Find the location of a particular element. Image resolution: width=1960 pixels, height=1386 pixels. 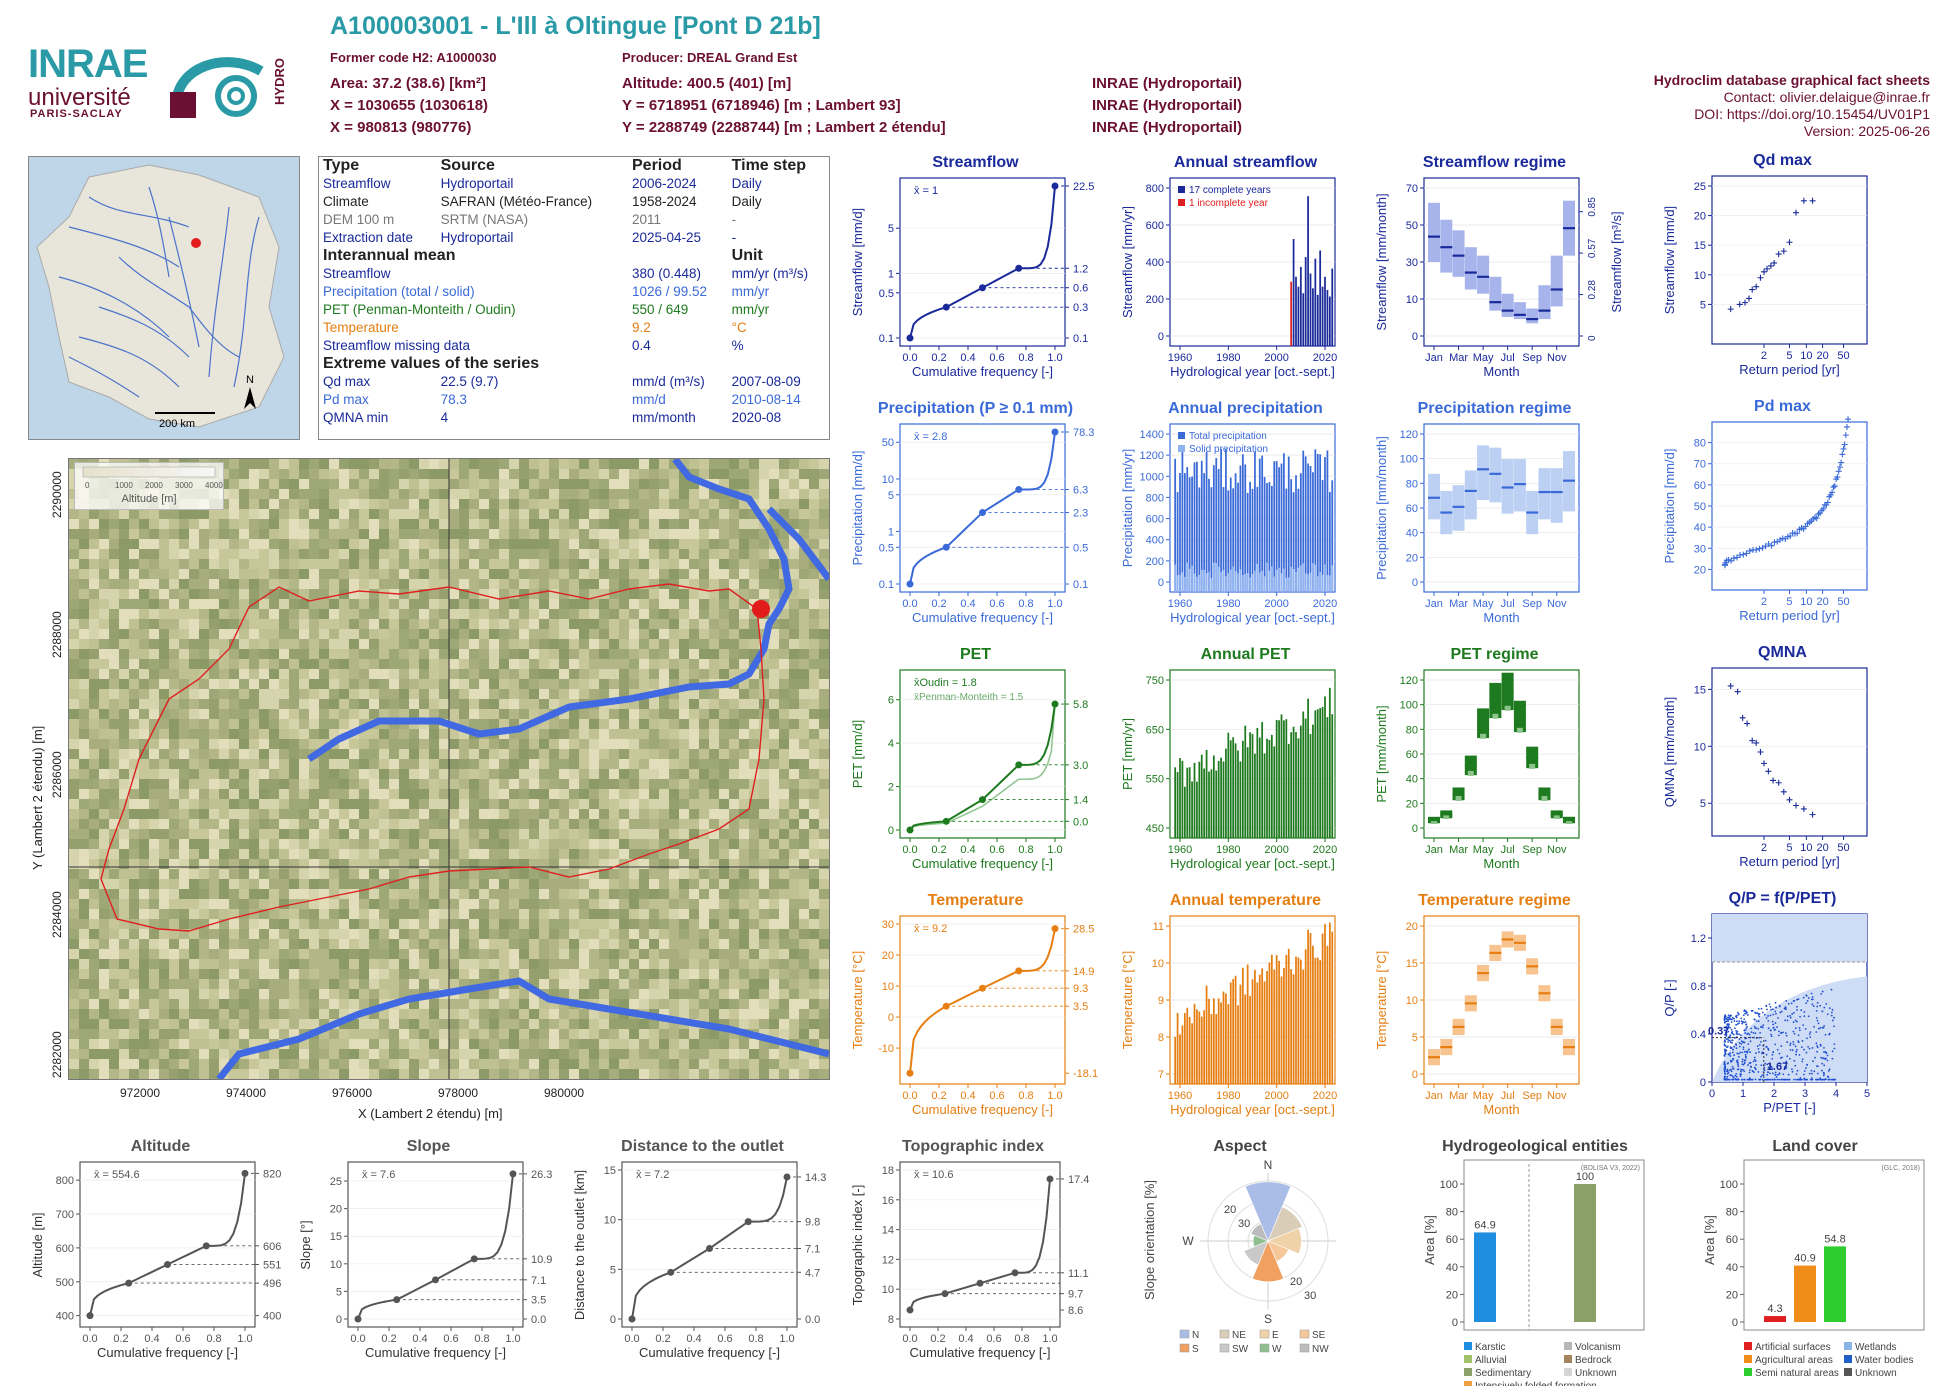

streamflow-right-tick: 22.5 is located at coordinates (1083, 187).